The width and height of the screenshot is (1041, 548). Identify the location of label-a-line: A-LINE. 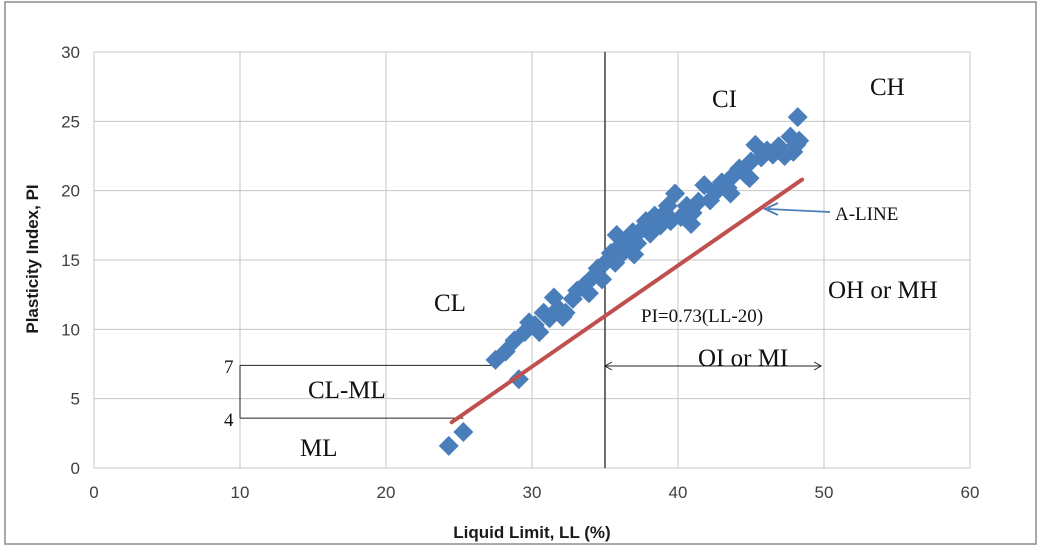
(866, 214).